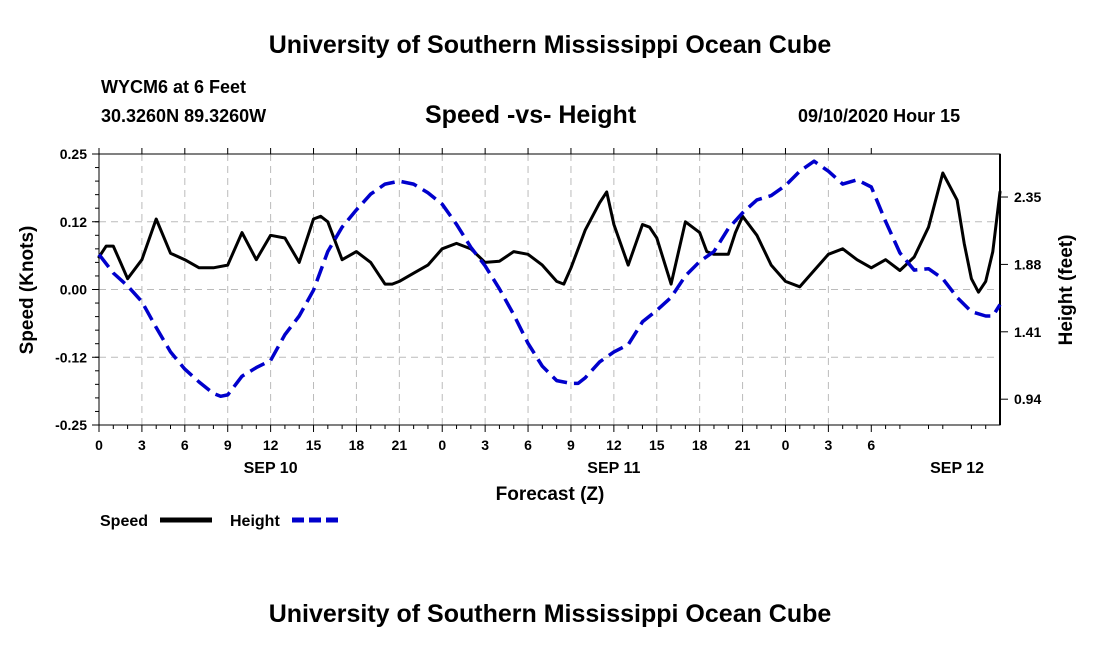 The width and height of the screenshot is (1100, 650). I want to click on station-name: WYCM6 at 6 Feet, so click(174, 87).